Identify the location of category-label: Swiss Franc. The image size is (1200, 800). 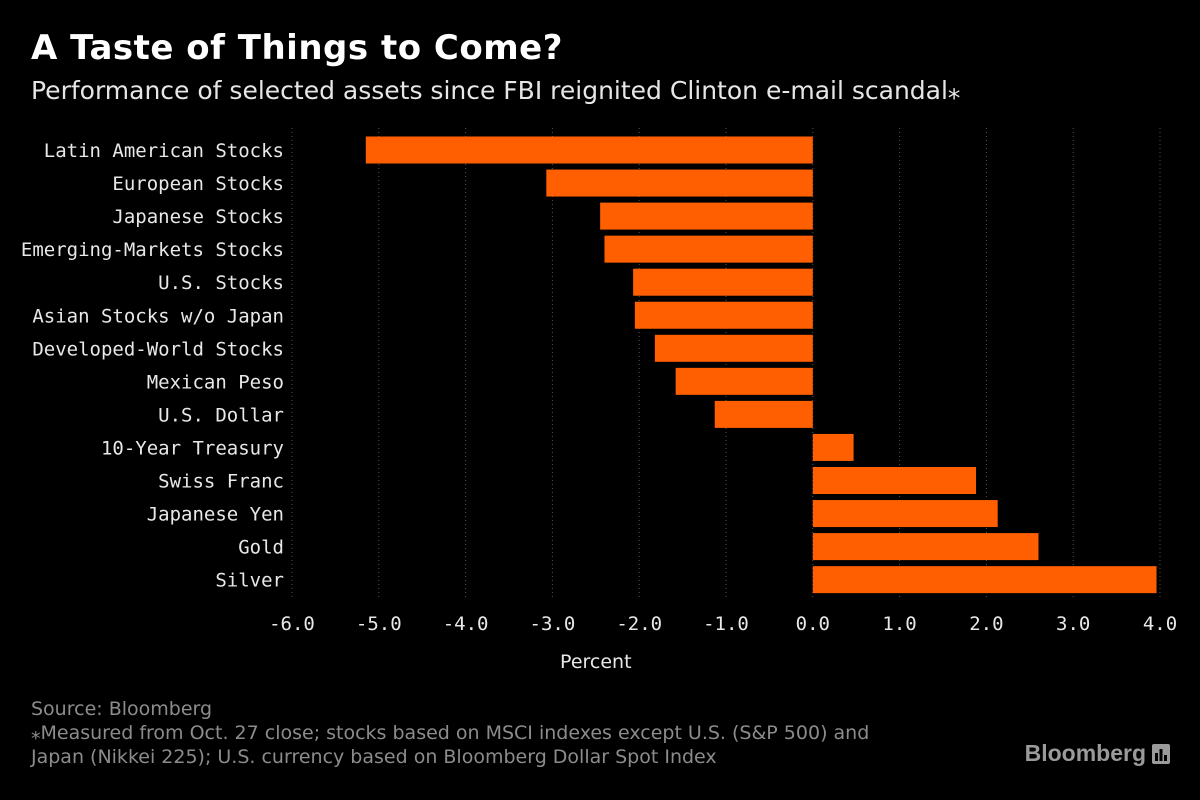
(221, 482).